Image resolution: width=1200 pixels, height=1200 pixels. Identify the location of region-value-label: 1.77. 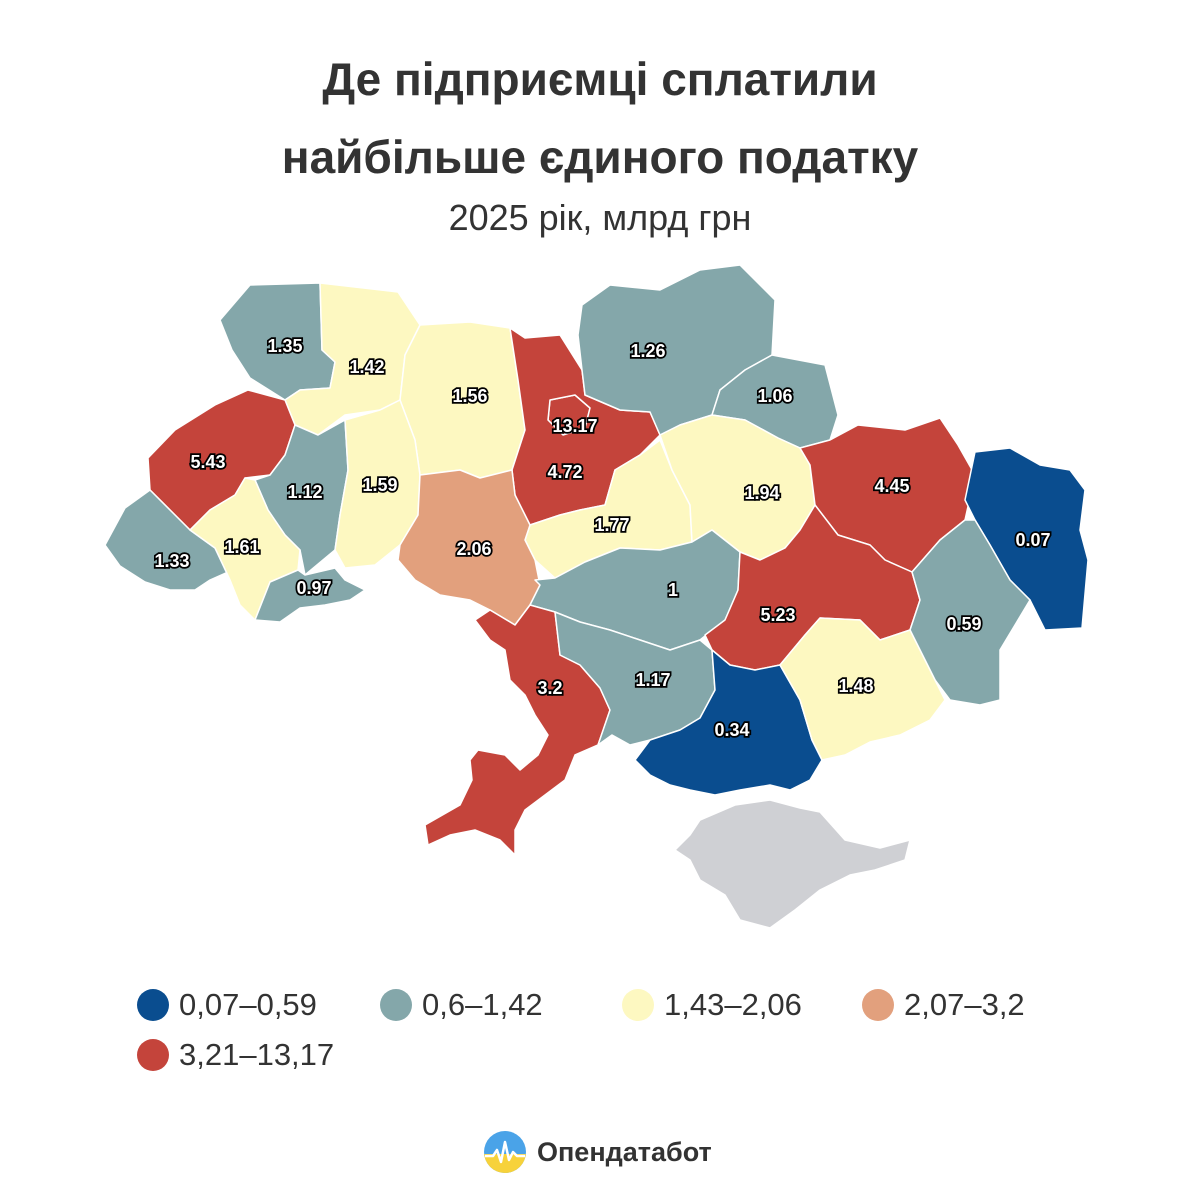
(611, 525).